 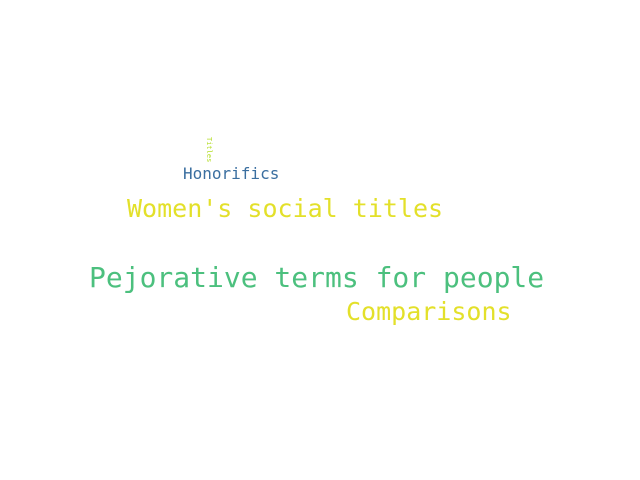 I want to click on word-pejorative-terms-for-people: Pejorative terms for people, so click(x=317, y=277).